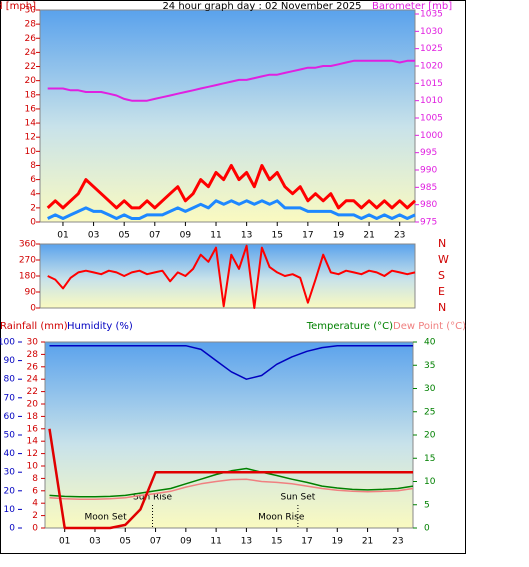  Describe the element at coordinates (32, 454) in the screenshot. I see `y-tick-label: 12` at that location.